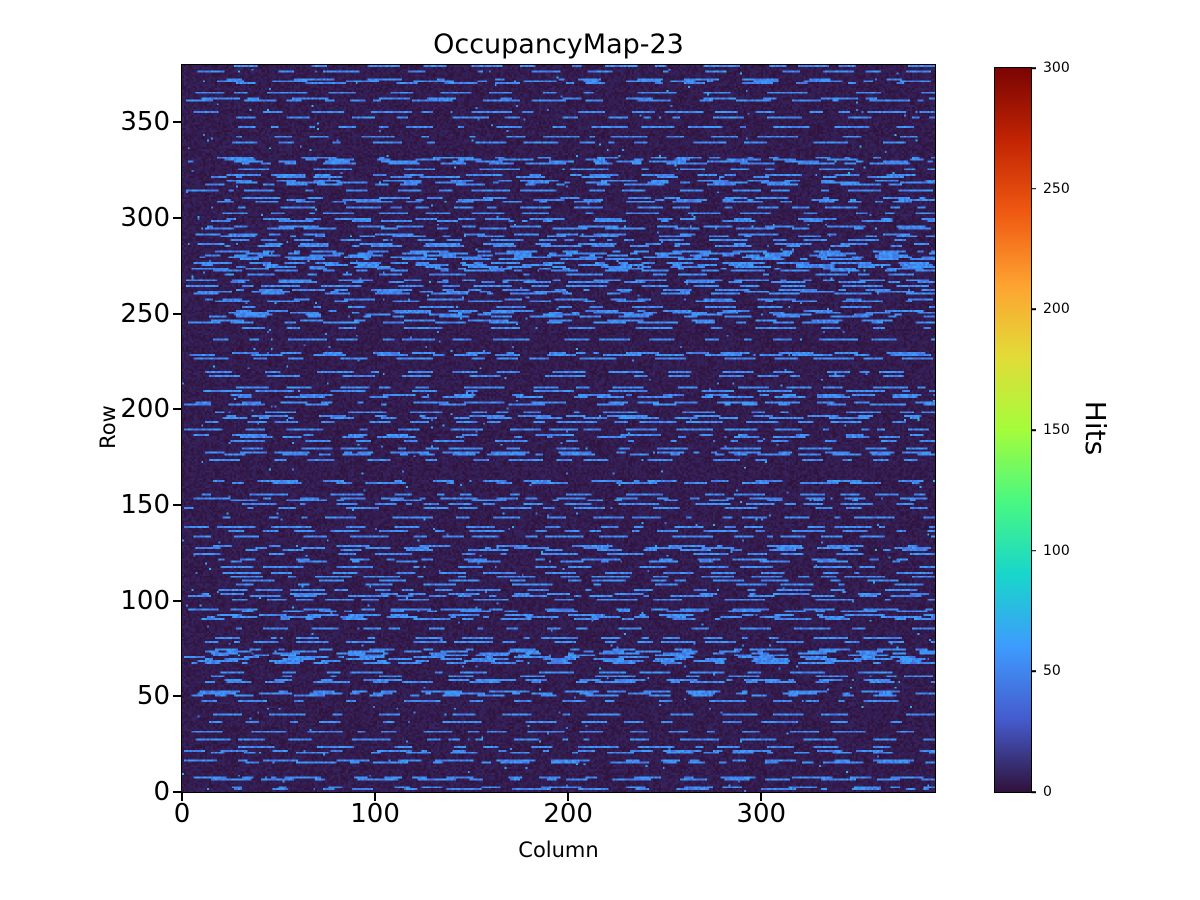 The image size is (1200, 900). I want to click on colorbar-tick-label: 200, so click(1056, 309).